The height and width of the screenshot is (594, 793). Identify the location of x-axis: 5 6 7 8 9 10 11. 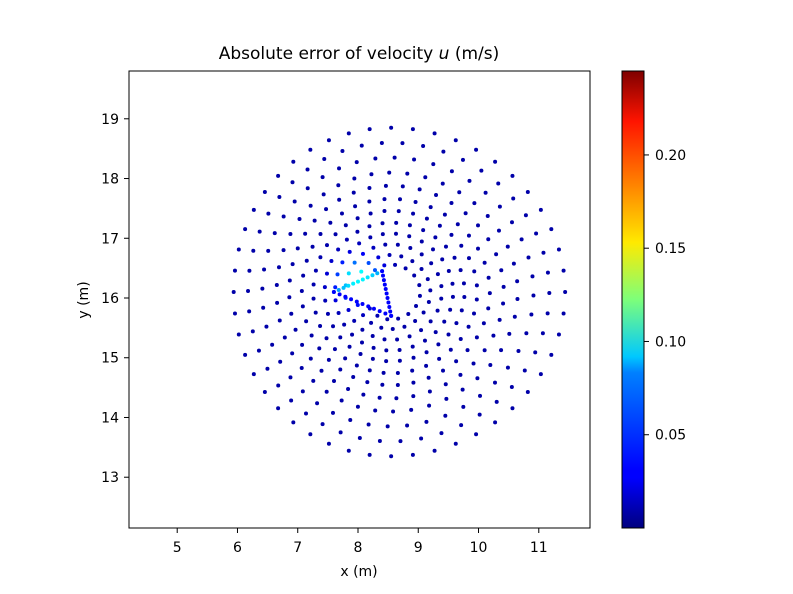
(360, 542).